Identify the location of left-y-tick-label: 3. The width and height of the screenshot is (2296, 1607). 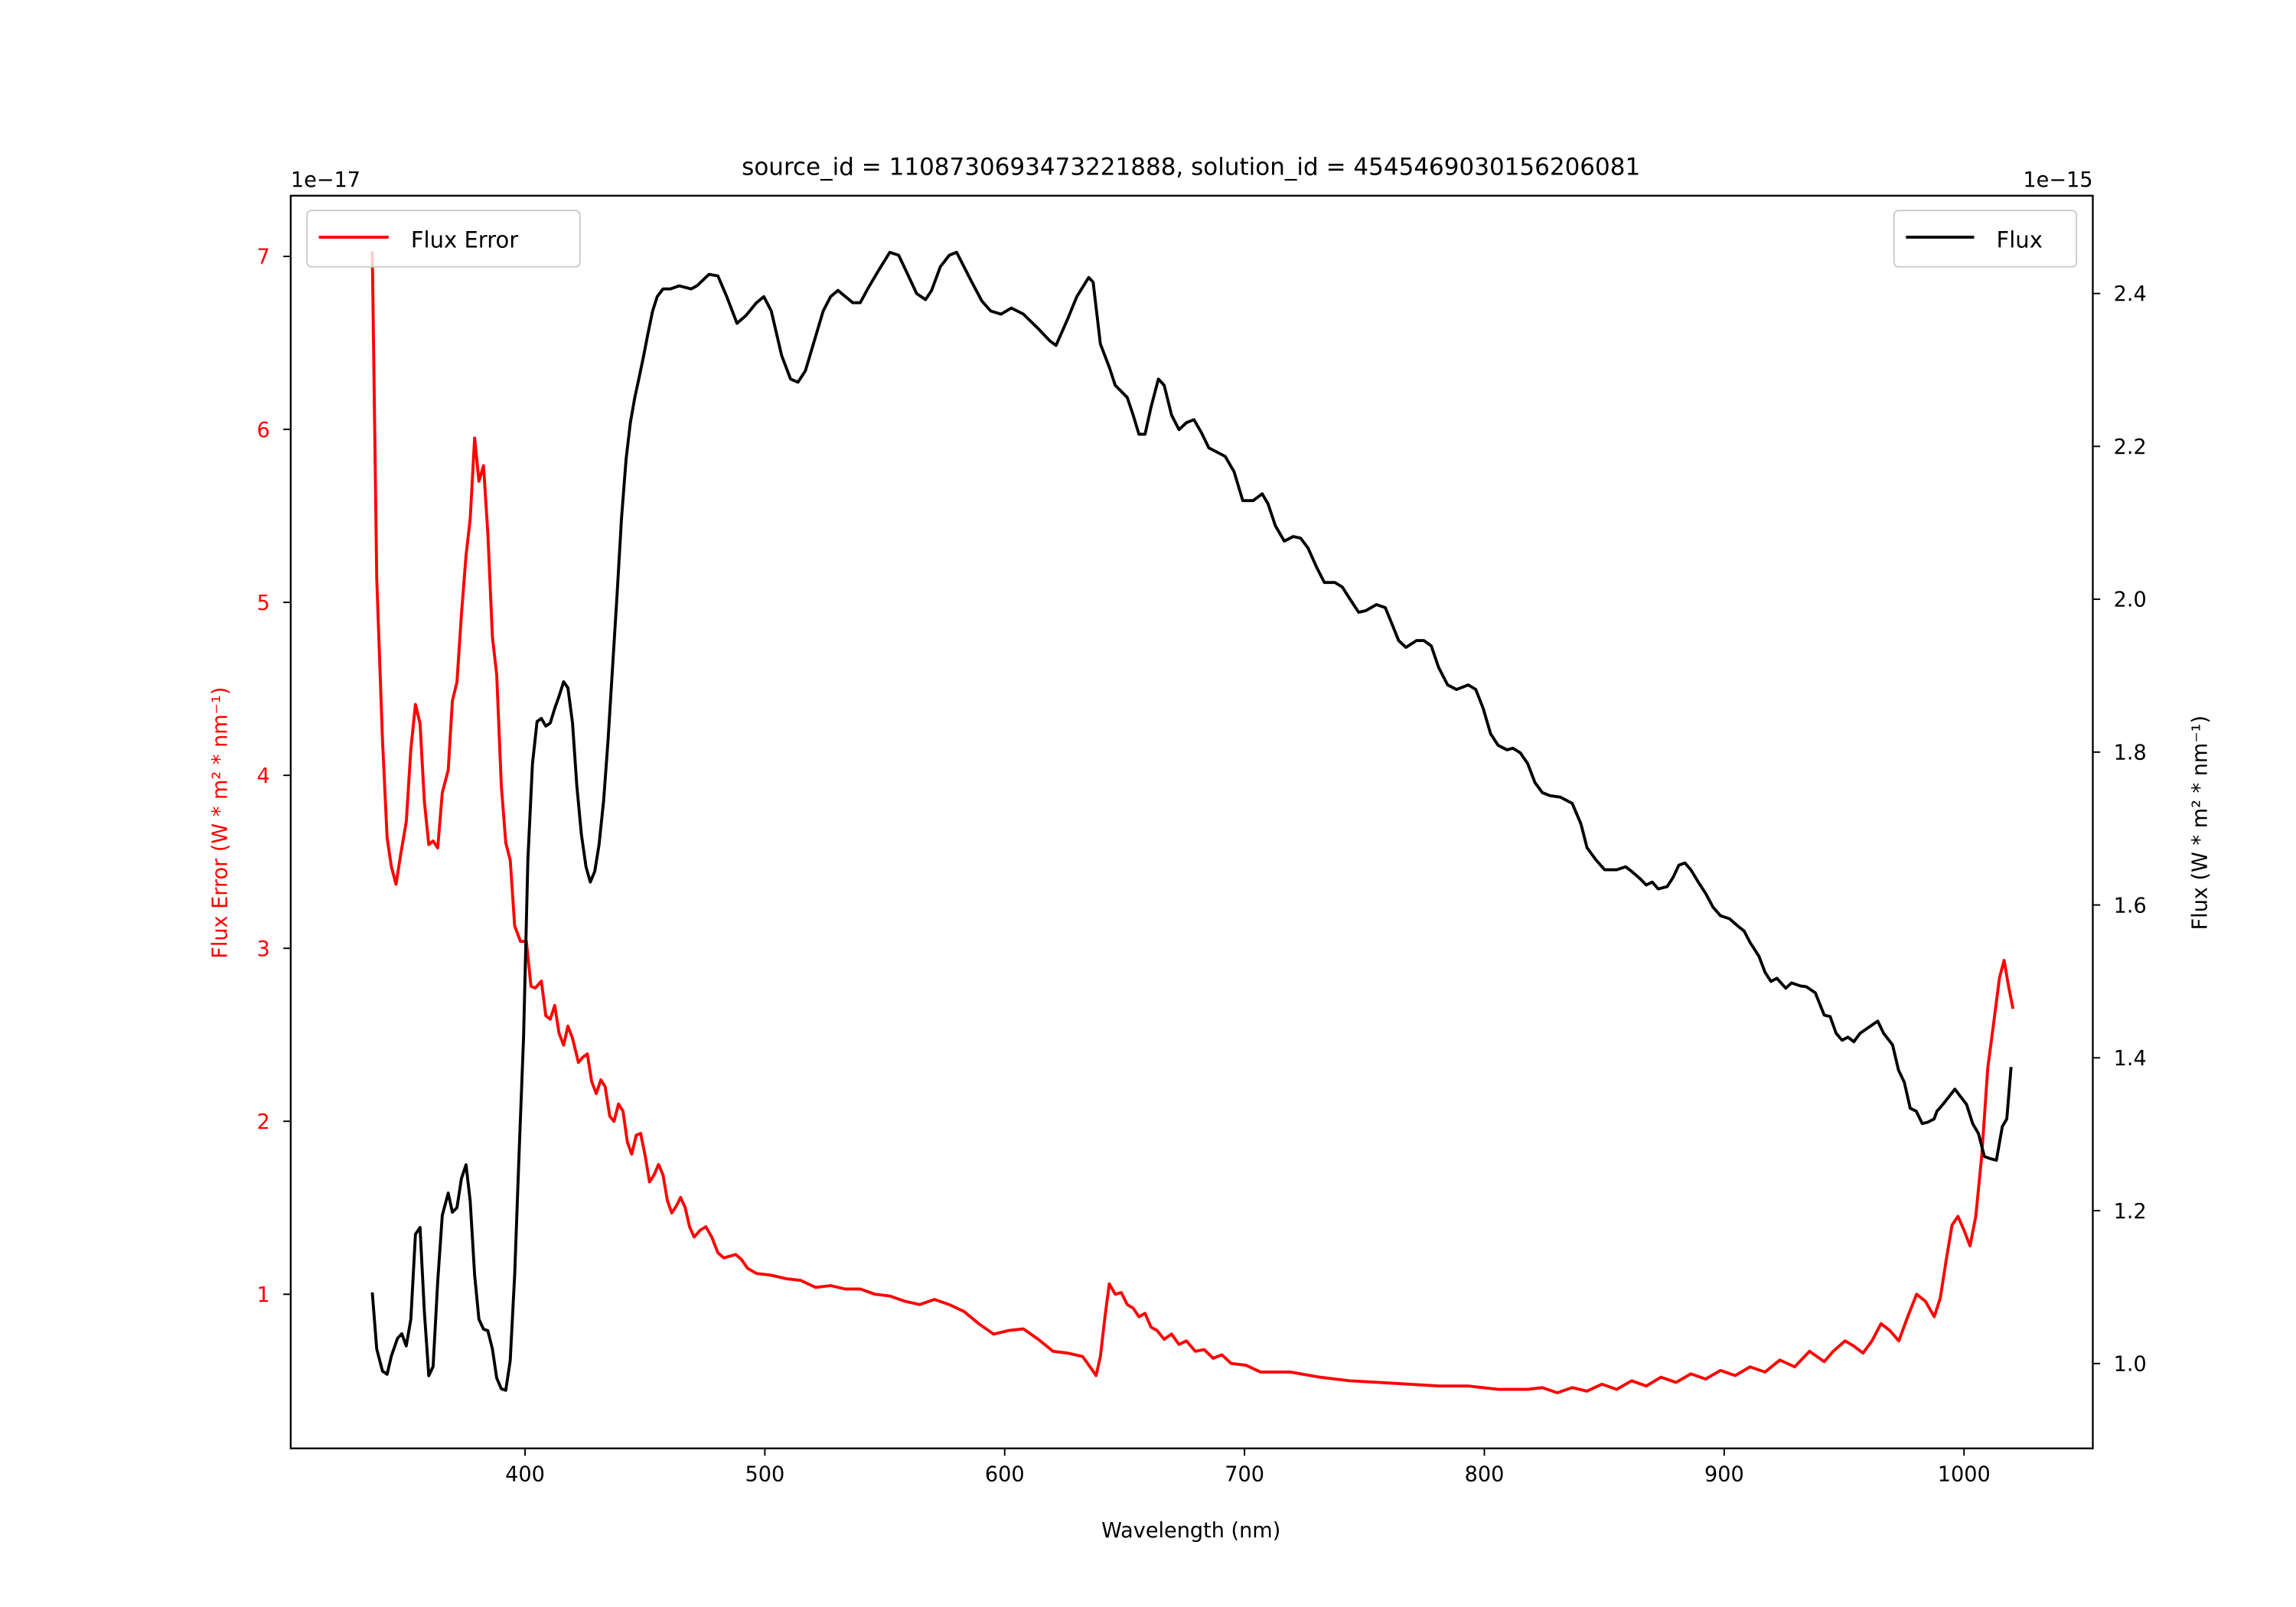
(262, 949).